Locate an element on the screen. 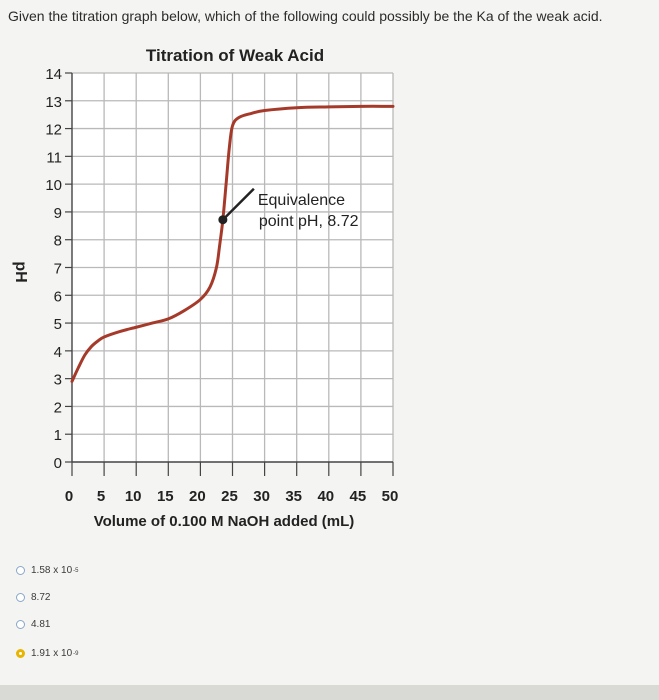  y-tick-label: 11 is located at coordinates (54, 157).